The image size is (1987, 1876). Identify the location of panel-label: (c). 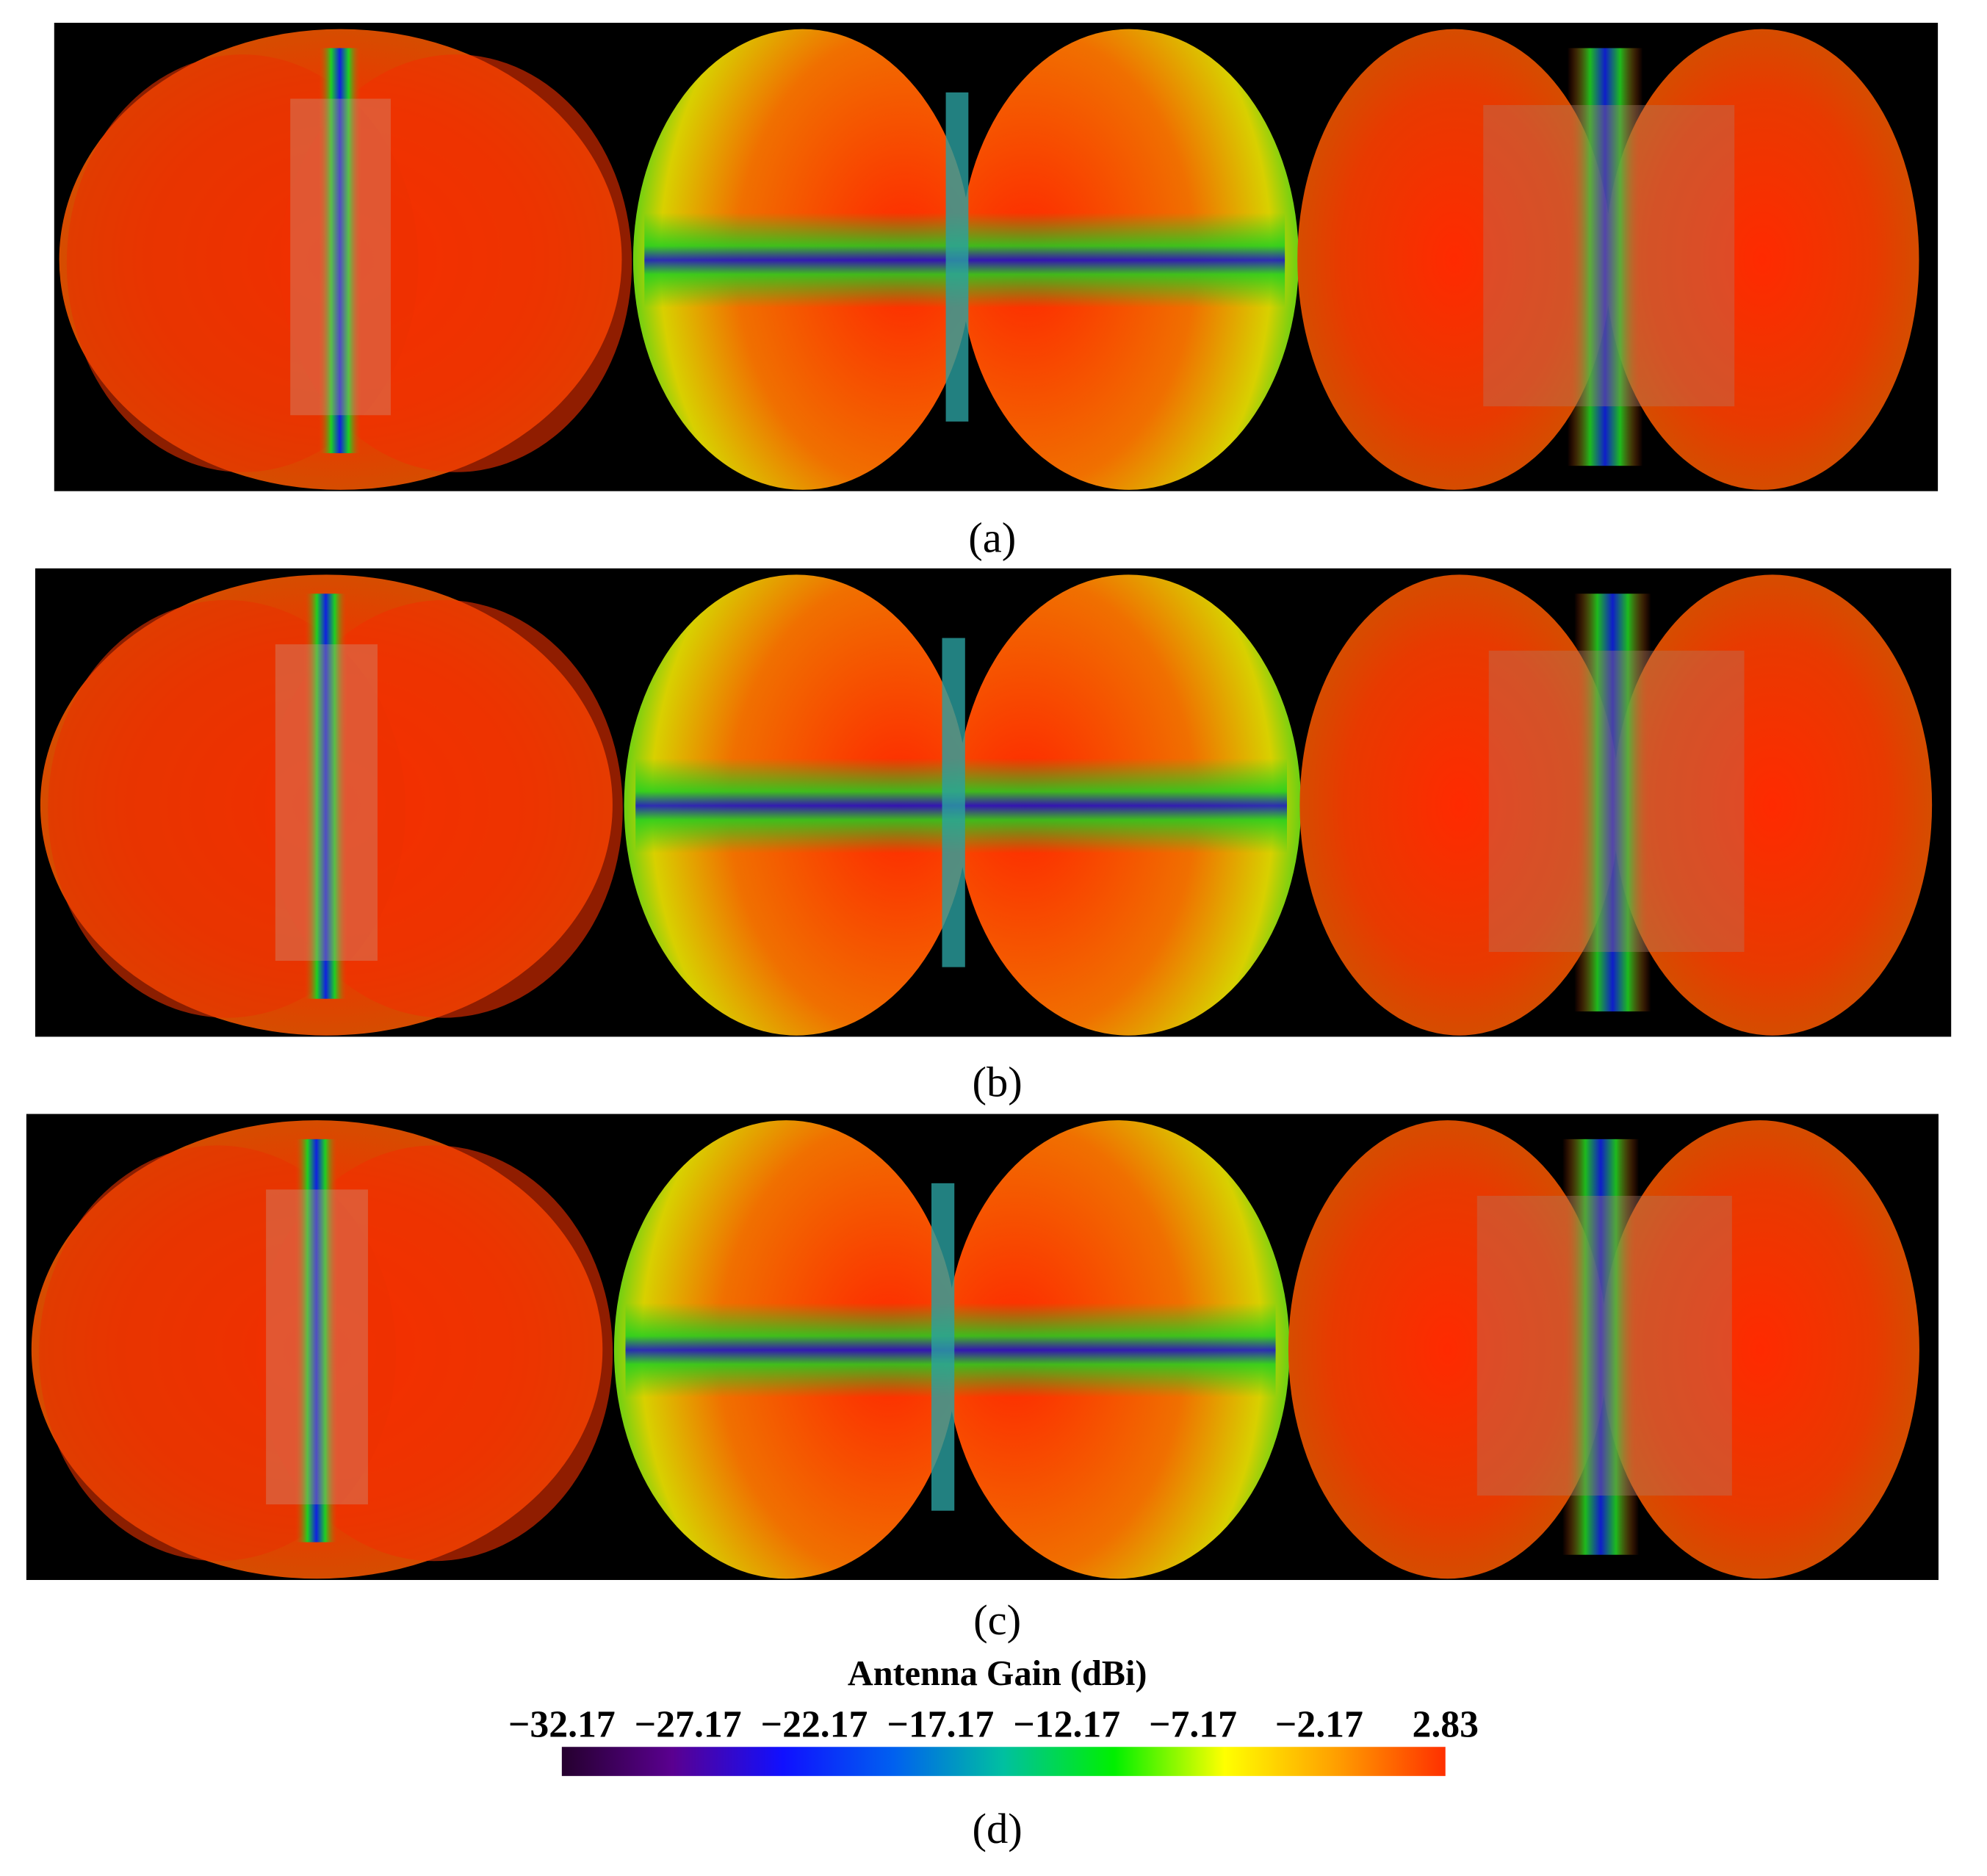
(997, 1620).